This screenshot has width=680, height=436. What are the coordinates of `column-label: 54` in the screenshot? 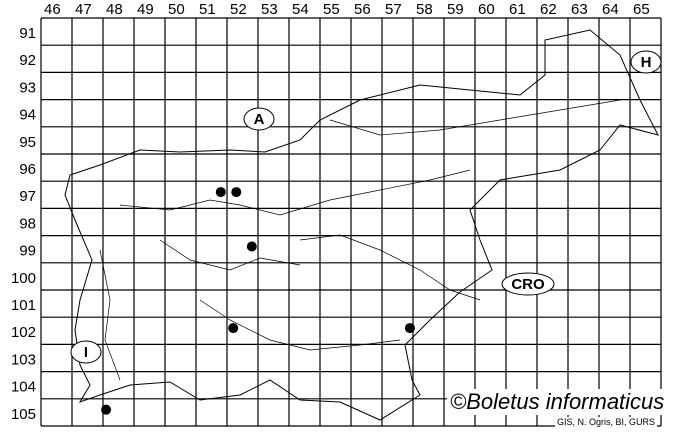 It's located at (300, 9).